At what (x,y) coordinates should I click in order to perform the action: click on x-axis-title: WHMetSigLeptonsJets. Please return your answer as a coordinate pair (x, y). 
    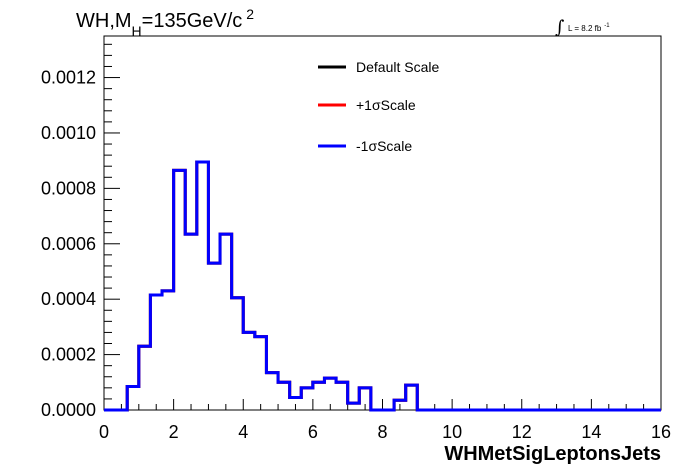
    Looking at the image, I should click on (552, 454).